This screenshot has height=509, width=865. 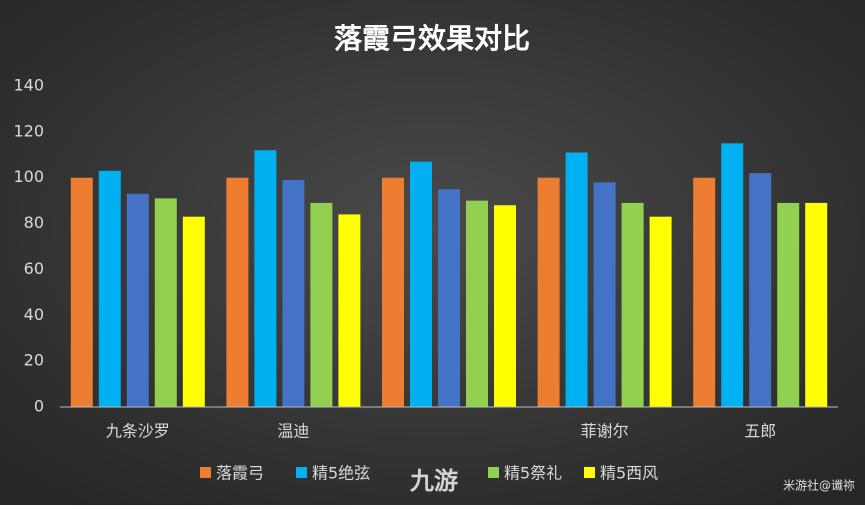 I want to click on y-tick-label: 80, so click(x=34, y=222).